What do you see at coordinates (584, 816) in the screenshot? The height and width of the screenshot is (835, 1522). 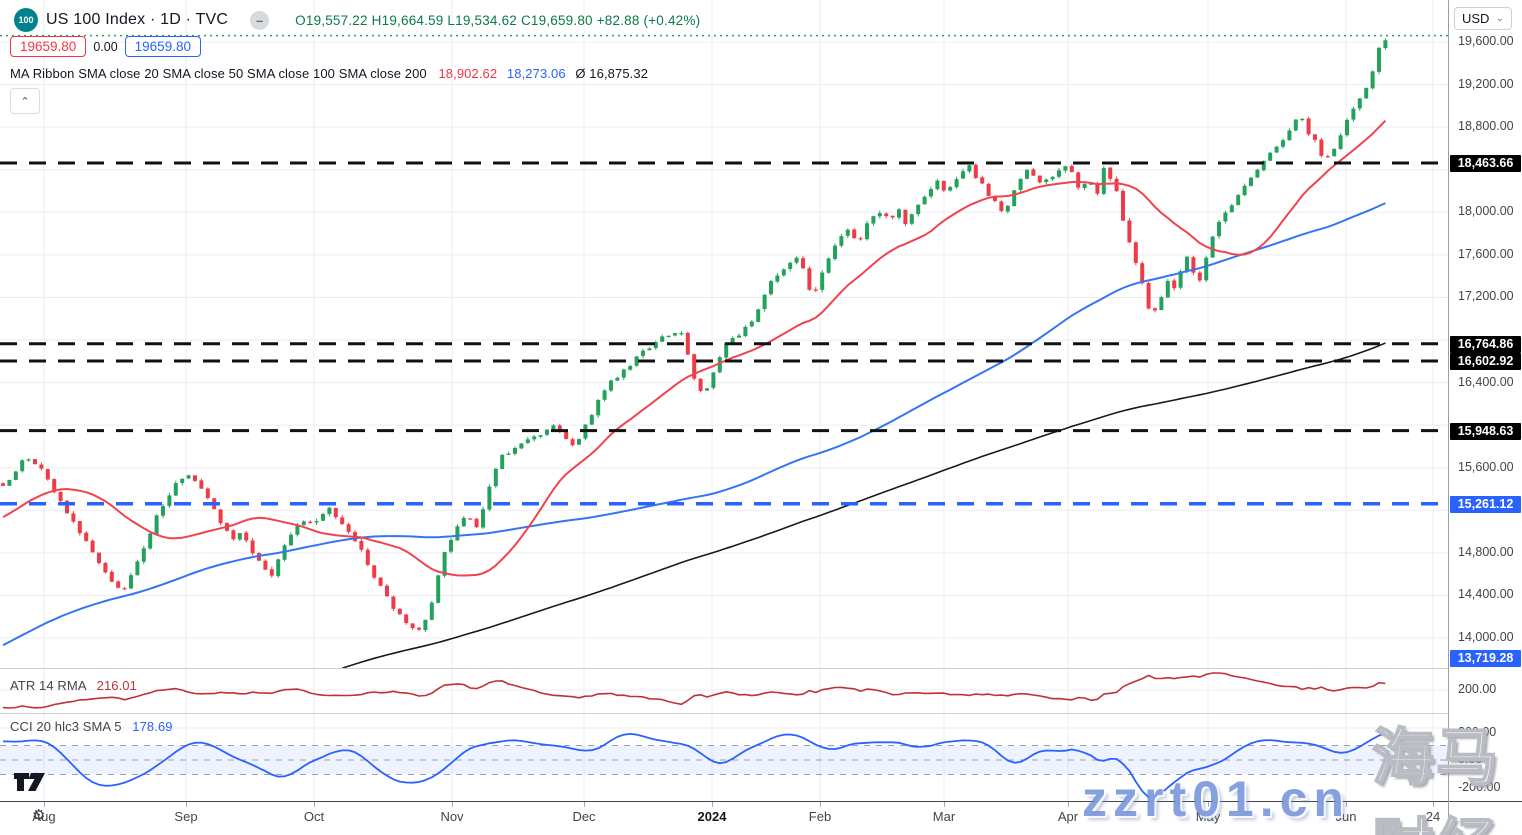 I see `time-tick-label: Dec` at bounding box center [584, 816].